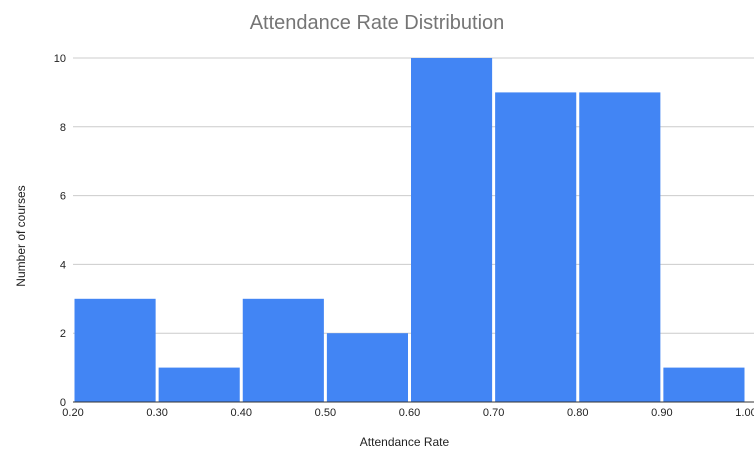 The width and height of the screenshot is (754, 465). Describe the element at coordinates (377, 23) in the screenshot. I see `chart-title: Attendance Rate Distribution` at that location.